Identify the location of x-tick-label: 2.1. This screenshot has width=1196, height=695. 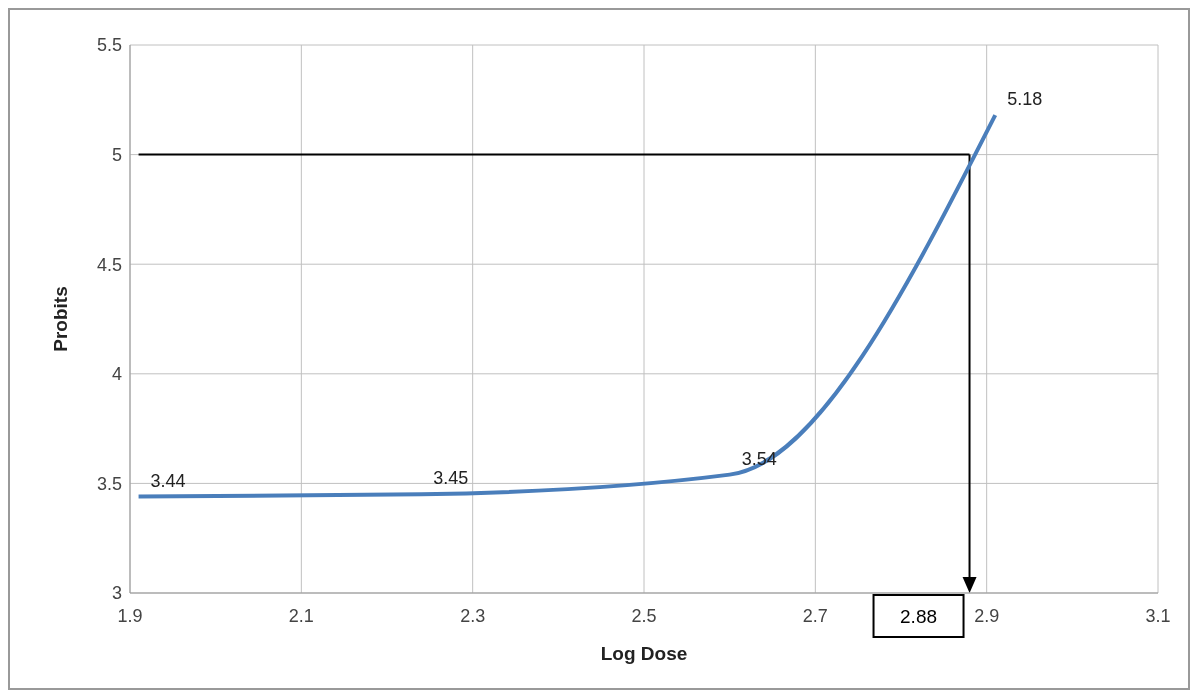
(301, 615).